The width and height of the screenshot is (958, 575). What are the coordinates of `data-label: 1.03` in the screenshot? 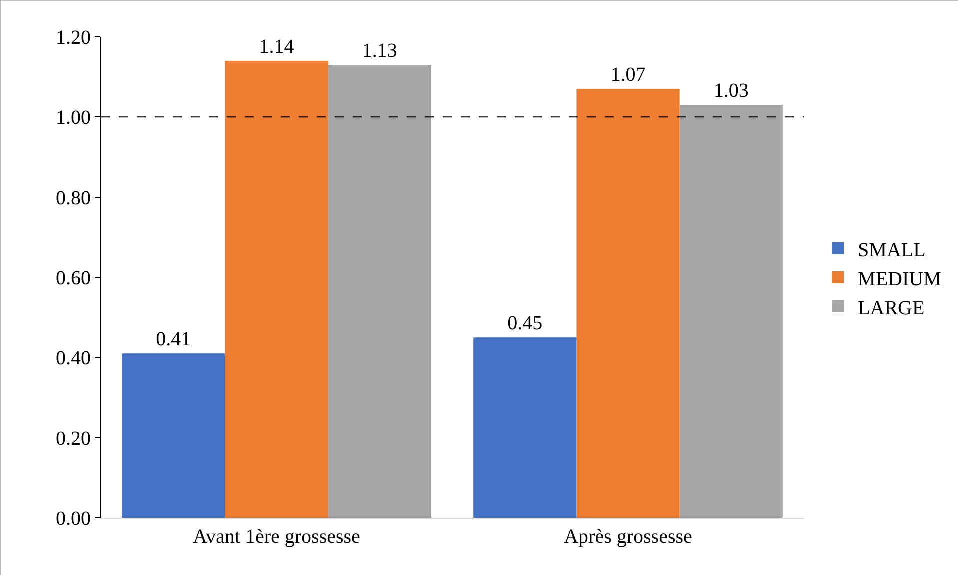 It's located at (731, 91).